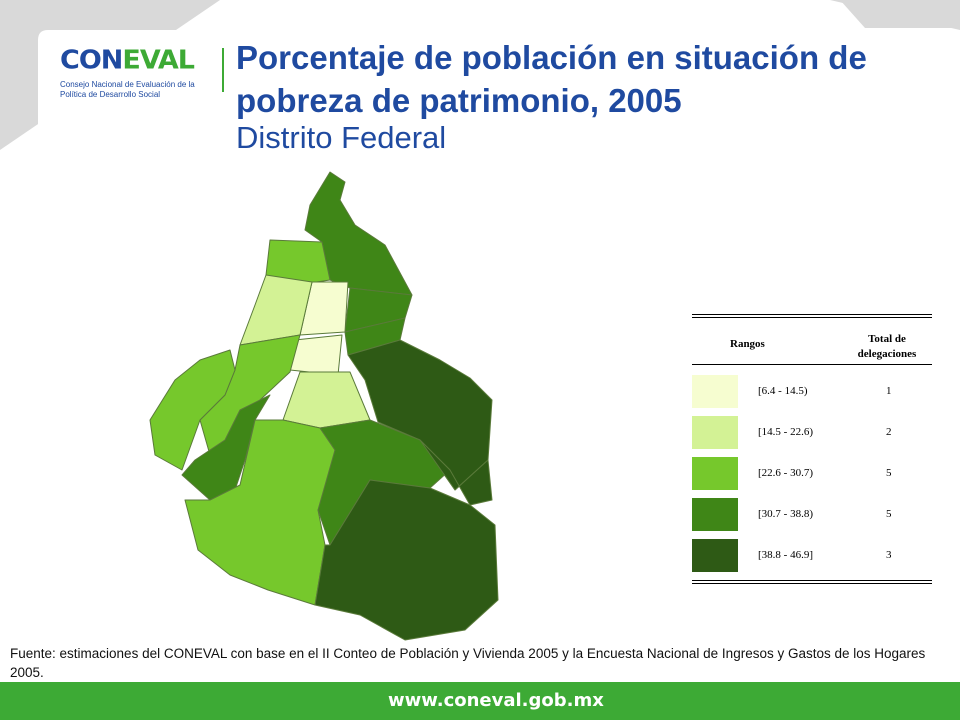 The image size is (960, 720). What do you see at coordinates (887, 346) in the screenshot?
I see `legend-col-total: Total de delegaciones` at bounding box center [887, 346].